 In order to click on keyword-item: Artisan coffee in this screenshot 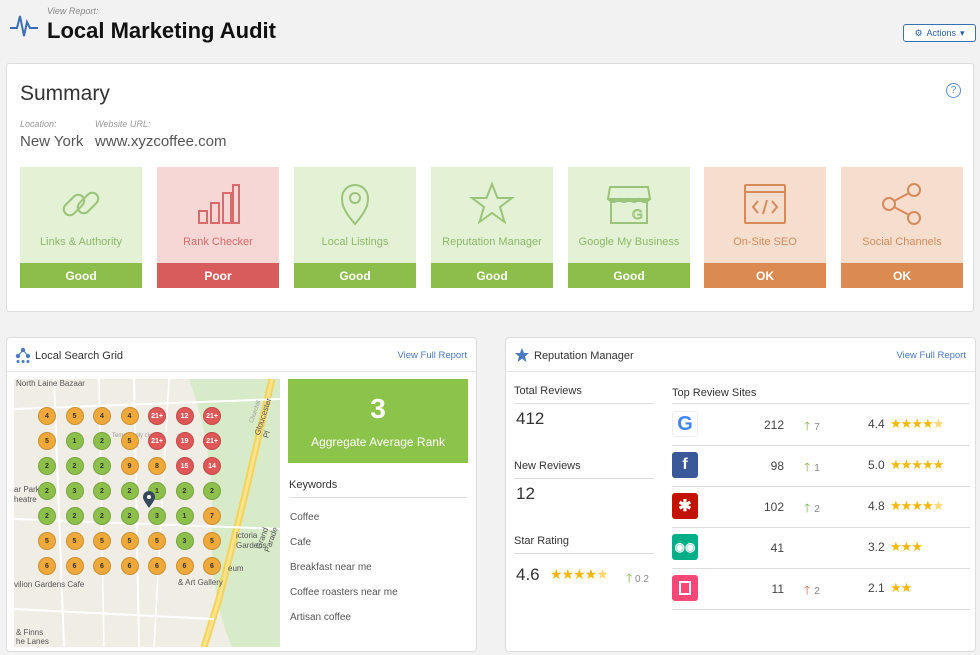, I will do `click(320, 617)`.